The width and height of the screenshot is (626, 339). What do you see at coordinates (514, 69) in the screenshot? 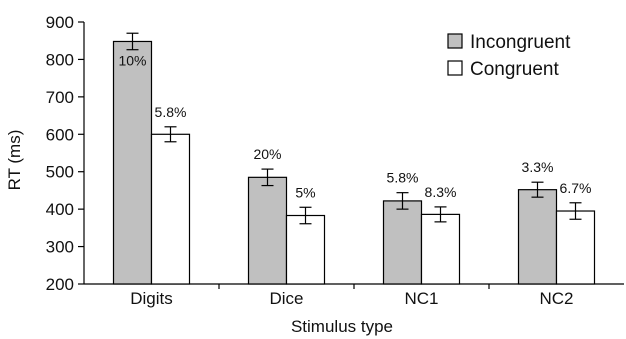
I see `legend-label: Congruent` at bounding box center [514, 69].